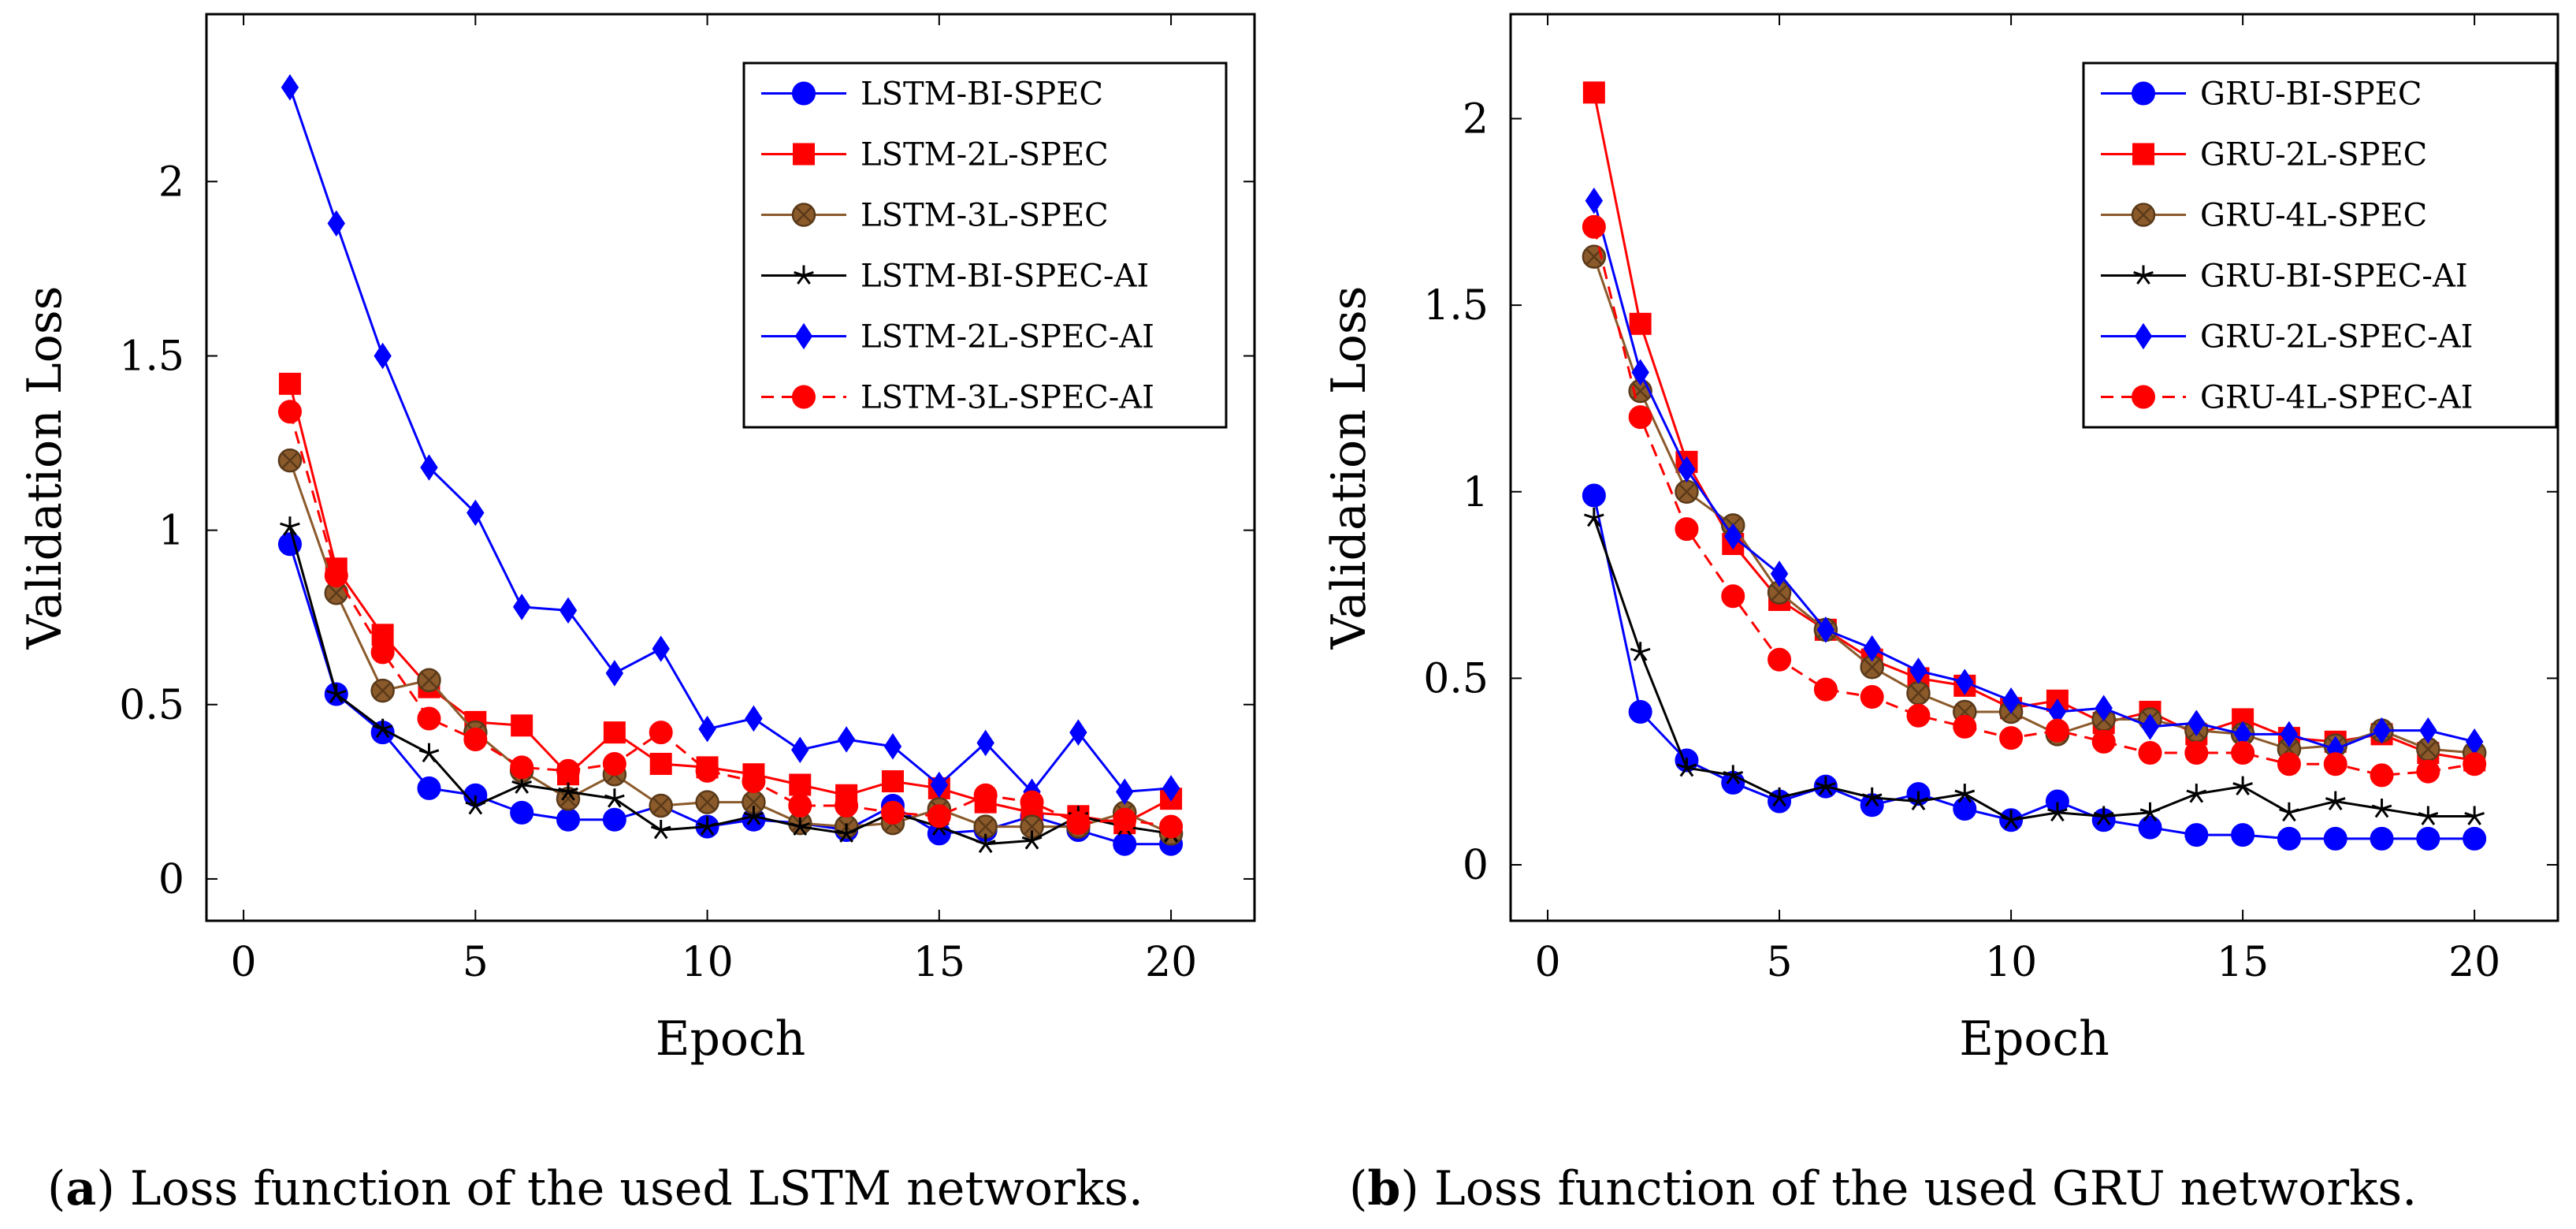  What do you see at coordinates (2034, 667) in the screenshot?
I see `series-gru-bi-spec` at bounding box center [2034, 667].